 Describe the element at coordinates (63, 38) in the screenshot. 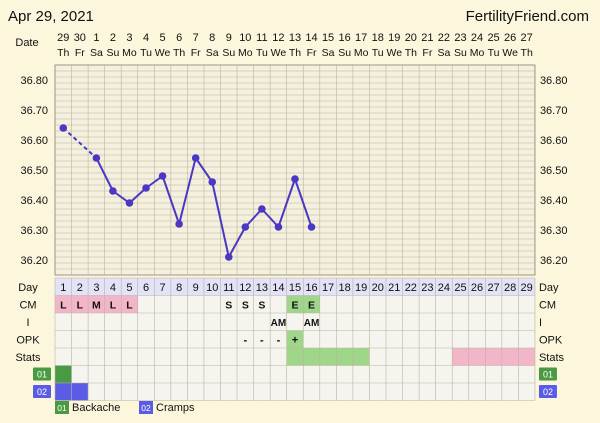

I see `date-label-29: 29` at that location.